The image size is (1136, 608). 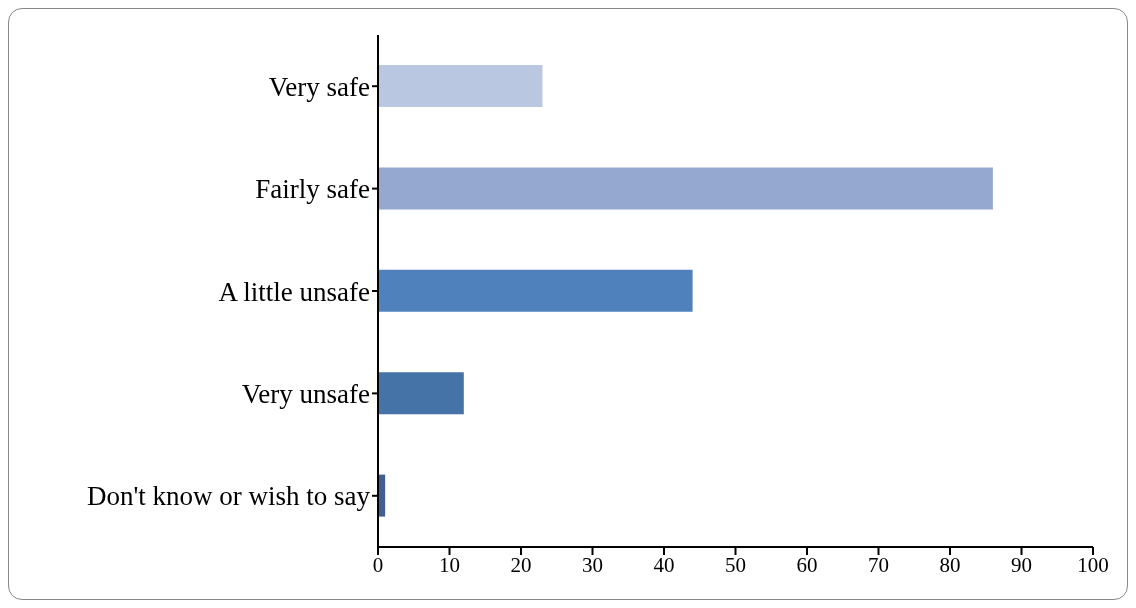 I want to click on x-tick-label: 80, so click(x=950, y=564).